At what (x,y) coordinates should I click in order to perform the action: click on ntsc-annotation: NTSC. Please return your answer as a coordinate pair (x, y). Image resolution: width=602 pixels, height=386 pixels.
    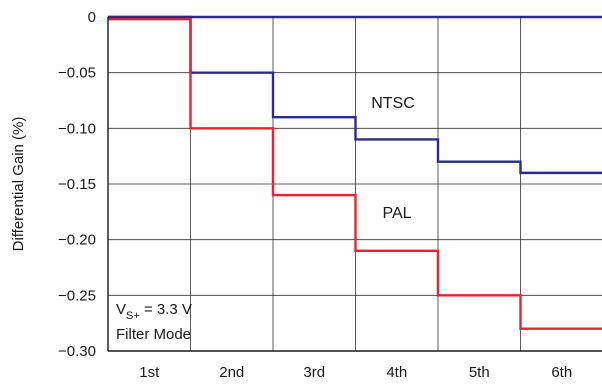
    Looking at the image, I should click on (393, 103).